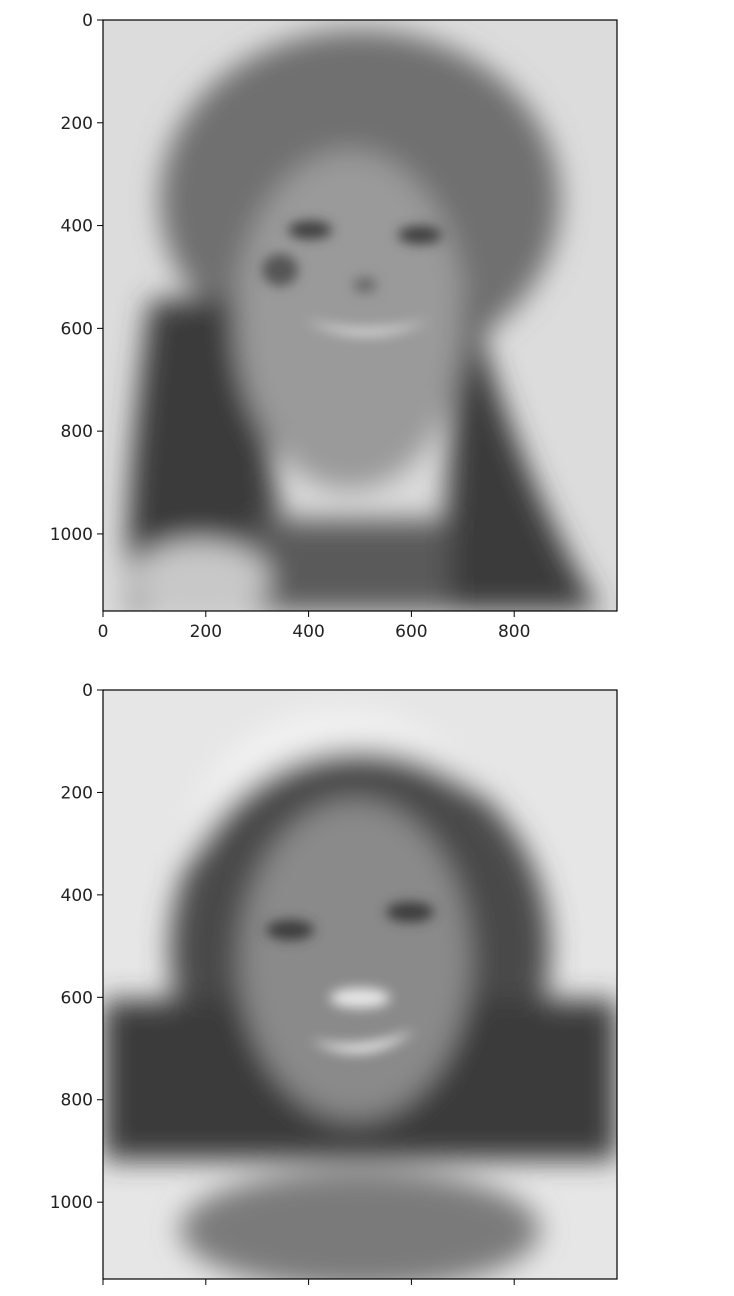 This screenshot has width=734, height=1296. What do you see at coordinates (411, 632) in the screenshot?
I see `x-tick-label: 600` at bounding box center [411, 632].